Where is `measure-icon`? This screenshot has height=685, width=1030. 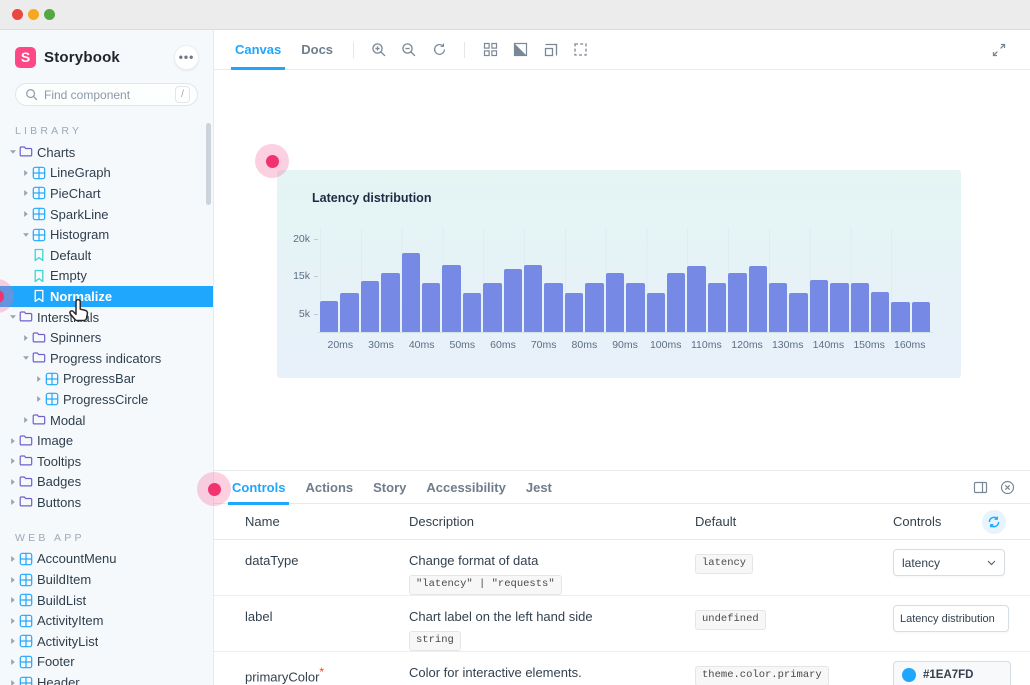 measure-icon is located at coordinates (550, 50).